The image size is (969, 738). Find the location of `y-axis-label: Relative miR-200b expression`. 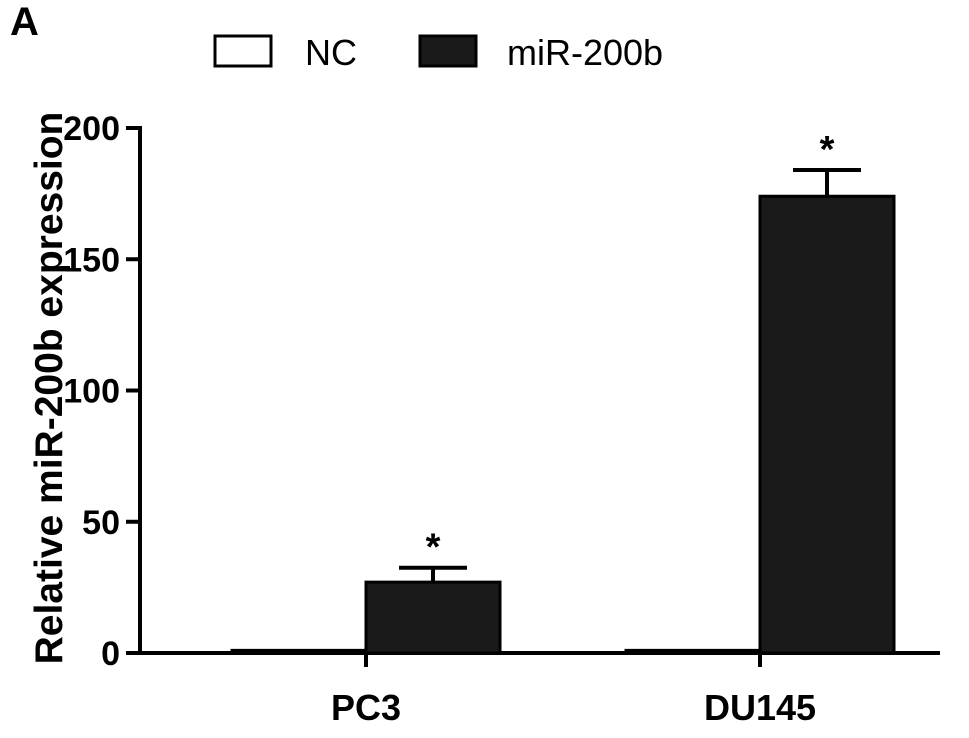

y-axis-label: Relative miR-200b expression is located at coordinates (49, 388).